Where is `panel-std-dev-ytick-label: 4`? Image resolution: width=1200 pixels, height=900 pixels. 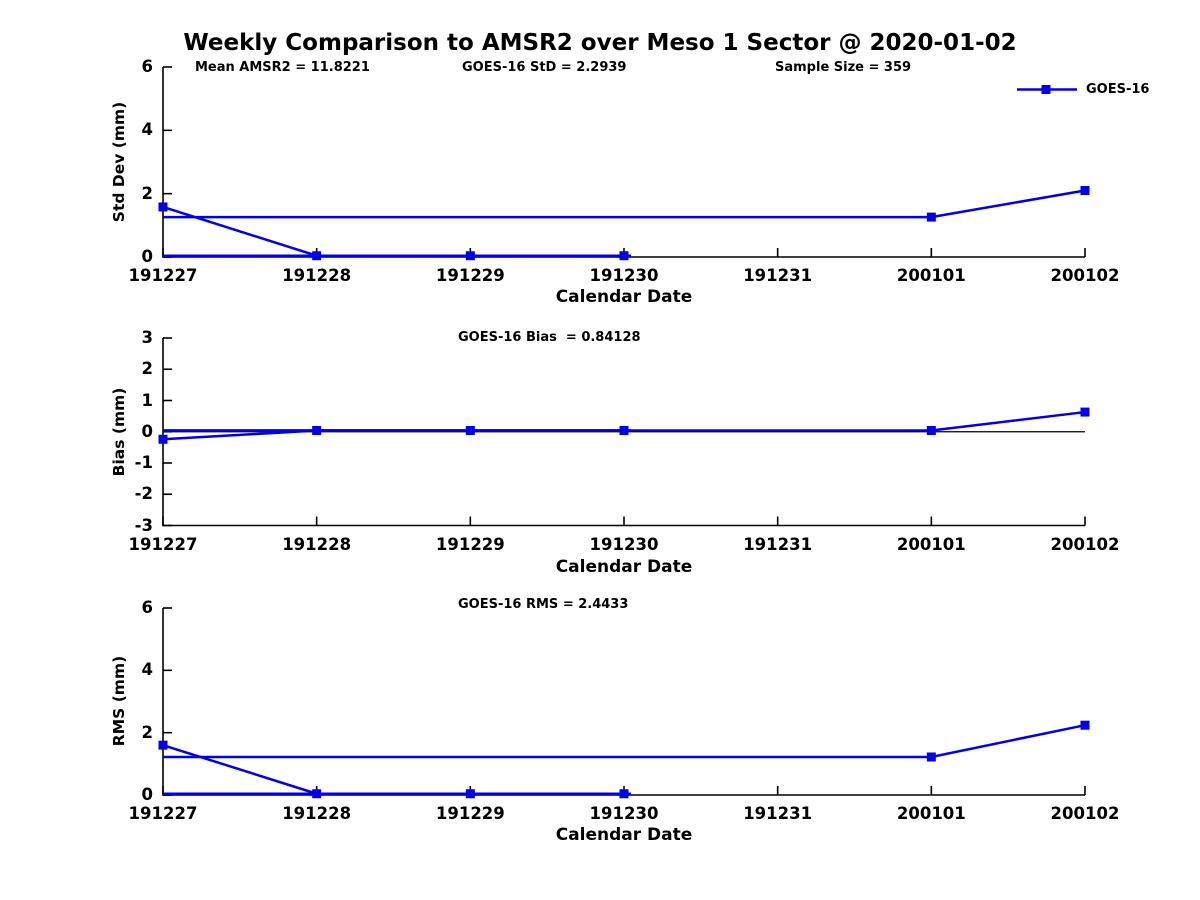
panel-std-dev-ytick-label: 4 is located at coordinates (147, 130).